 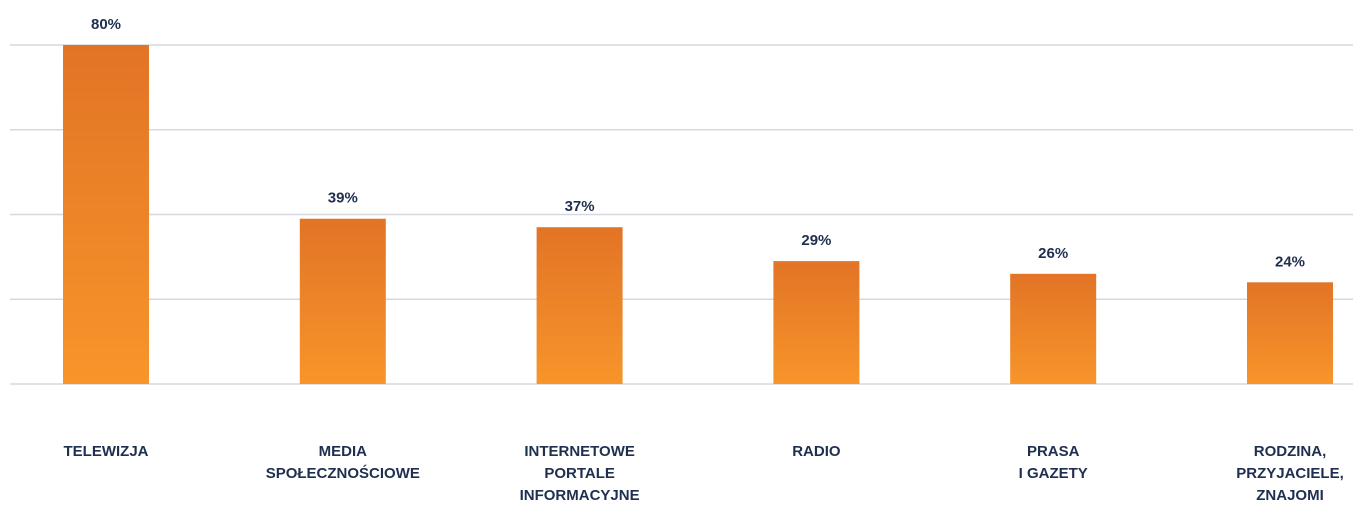 I want to click on category-label-line: PORTALE, so click(x=579, y=473).